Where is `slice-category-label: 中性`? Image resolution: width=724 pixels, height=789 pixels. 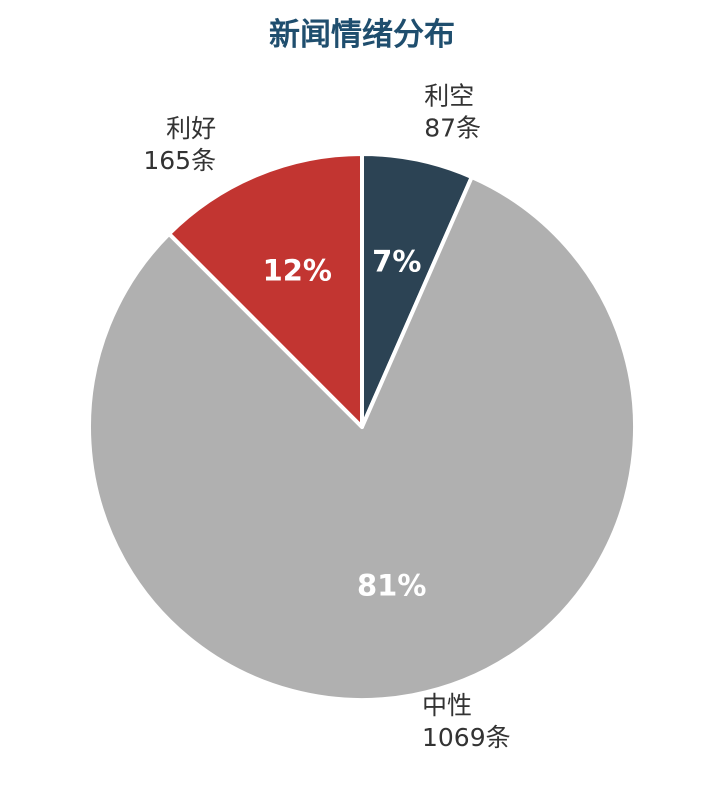 slice-category-label: 中性 is located at coordinates (447, 705).